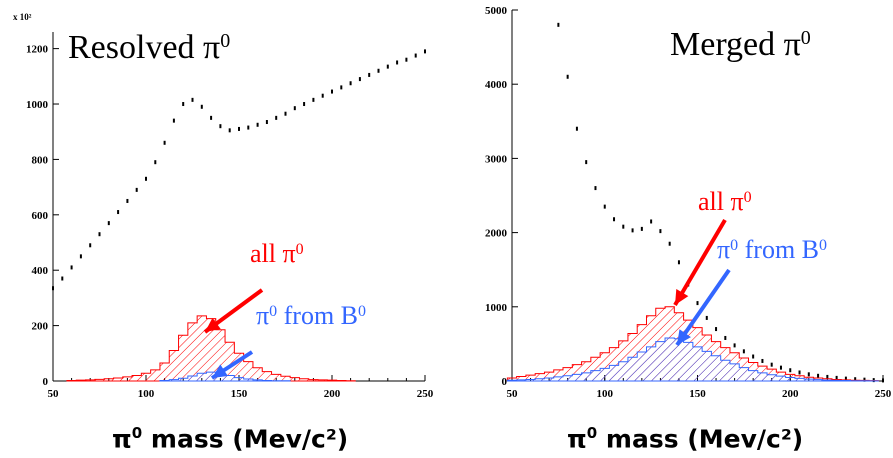 The width and height of the screenshot is (893, 458). What do you see at coordinates (149, 47) in the screenshot?
I see `chart-title: Resolved π0` at bounding box center [149, 47].